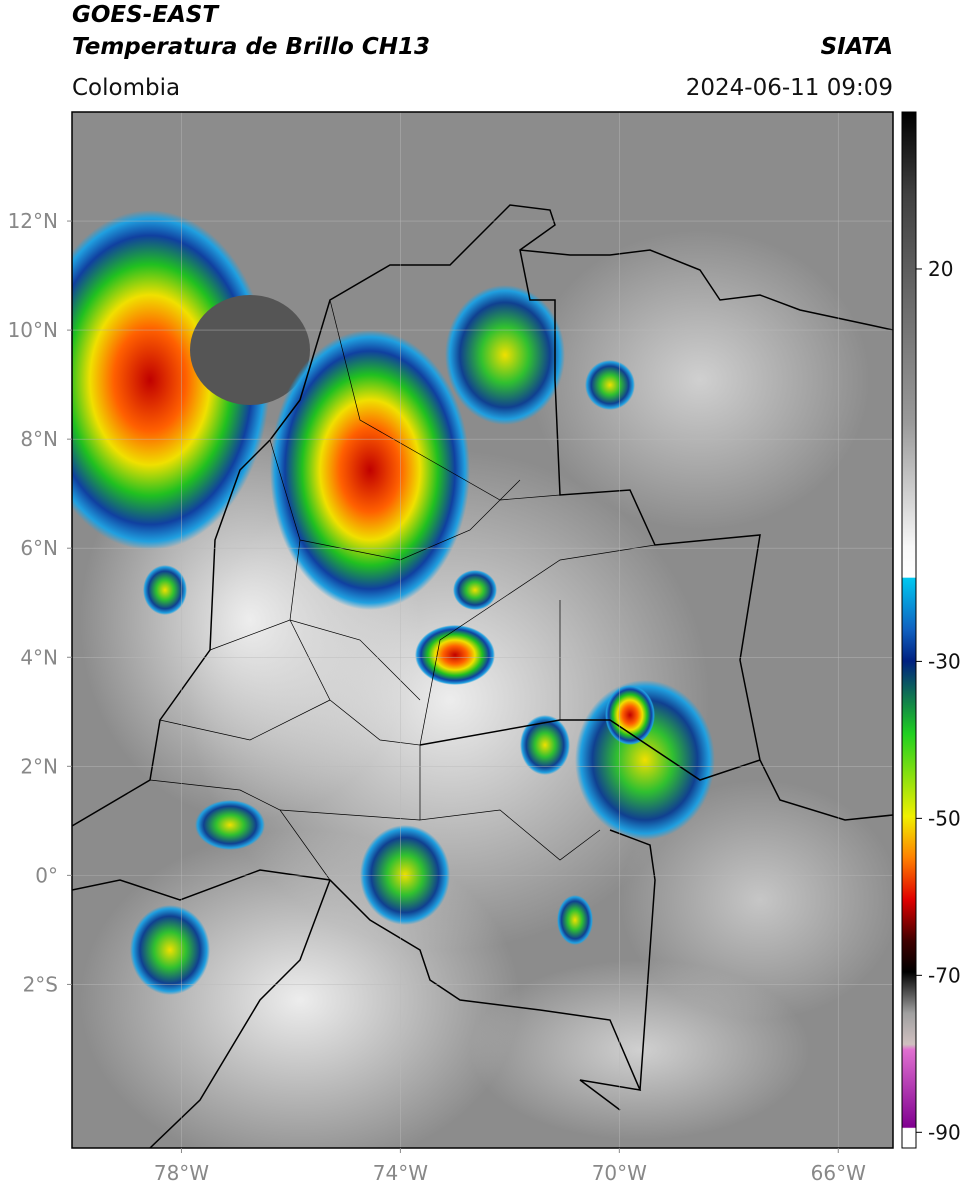  I want to click on lat-tick-label: 12°N, so click(33, 221).